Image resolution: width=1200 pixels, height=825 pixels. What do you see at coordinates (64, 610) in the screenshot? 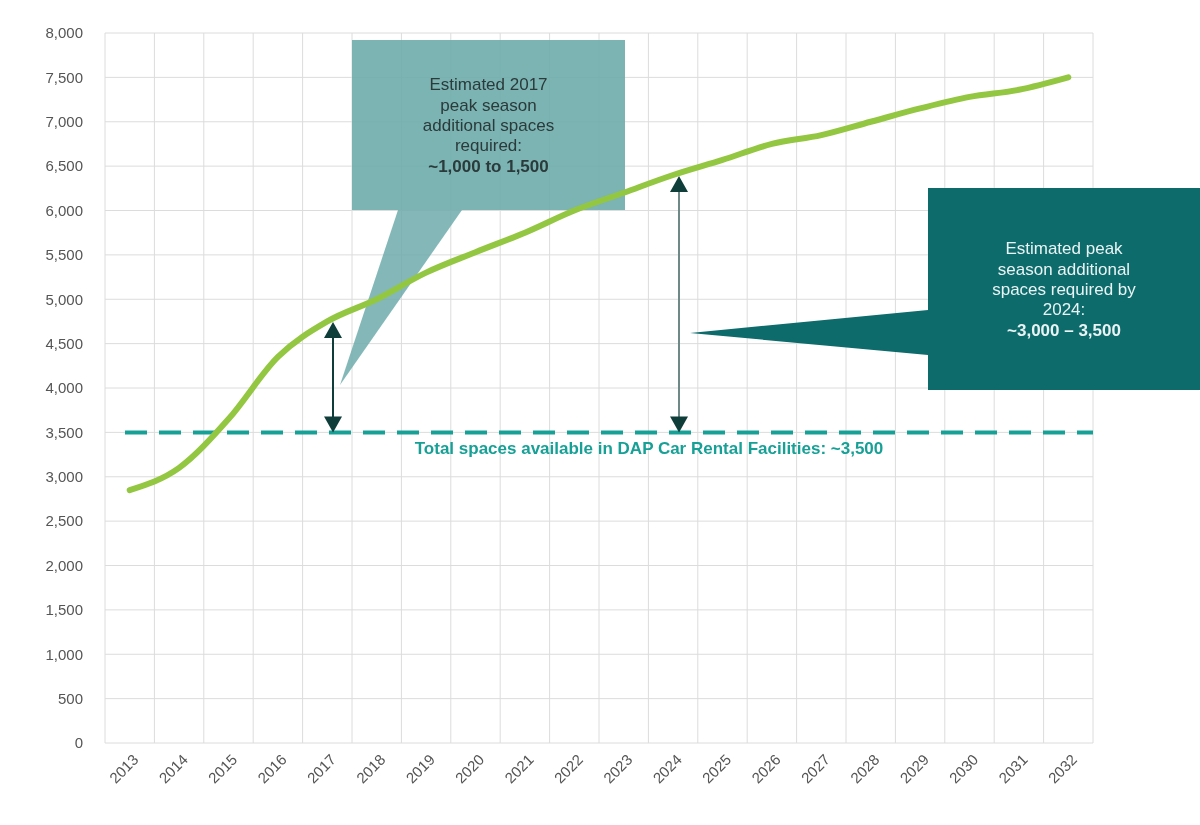
I see `y-tick-label: 1,500` at bounding box center [64, 610].